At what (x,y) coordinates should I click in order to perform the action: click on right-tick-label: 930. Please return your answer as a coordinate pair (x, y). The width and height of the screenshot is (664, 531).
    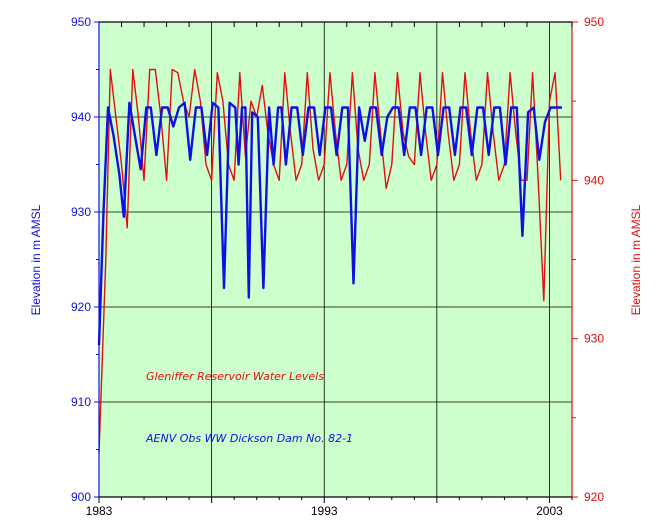
    Looking at the image, I should click on (594, 339).